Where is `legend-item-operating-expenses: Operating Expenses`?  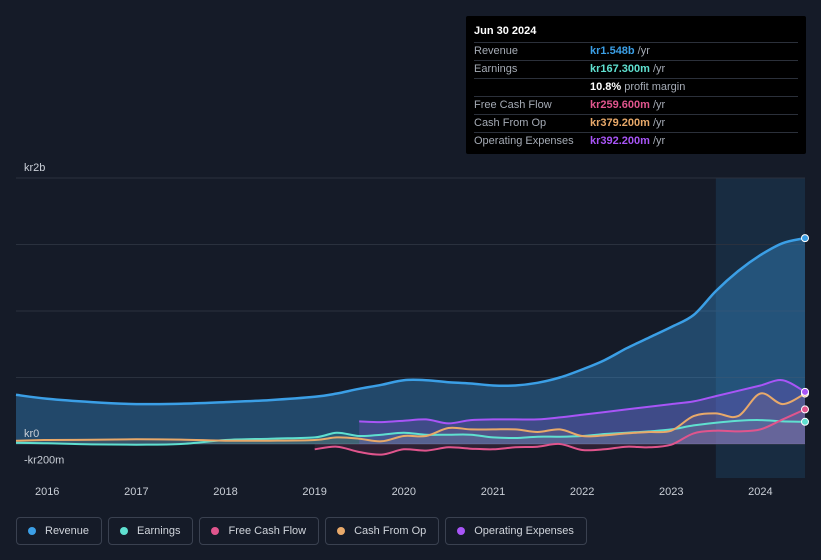
legend-item-operating-expenses: Operating Expenses is located at coordinates (516, 531).